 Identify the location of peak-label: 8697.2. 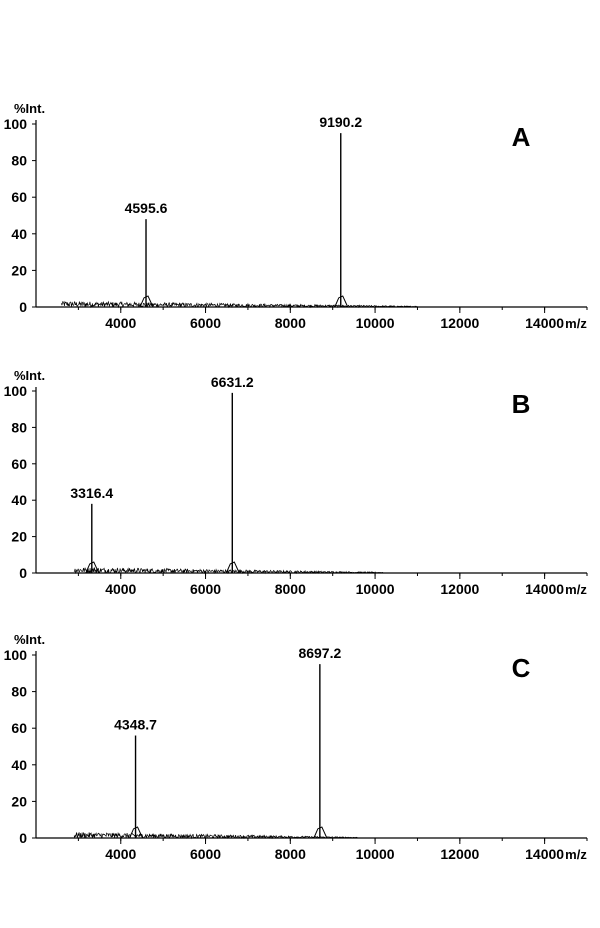
(319, 653).